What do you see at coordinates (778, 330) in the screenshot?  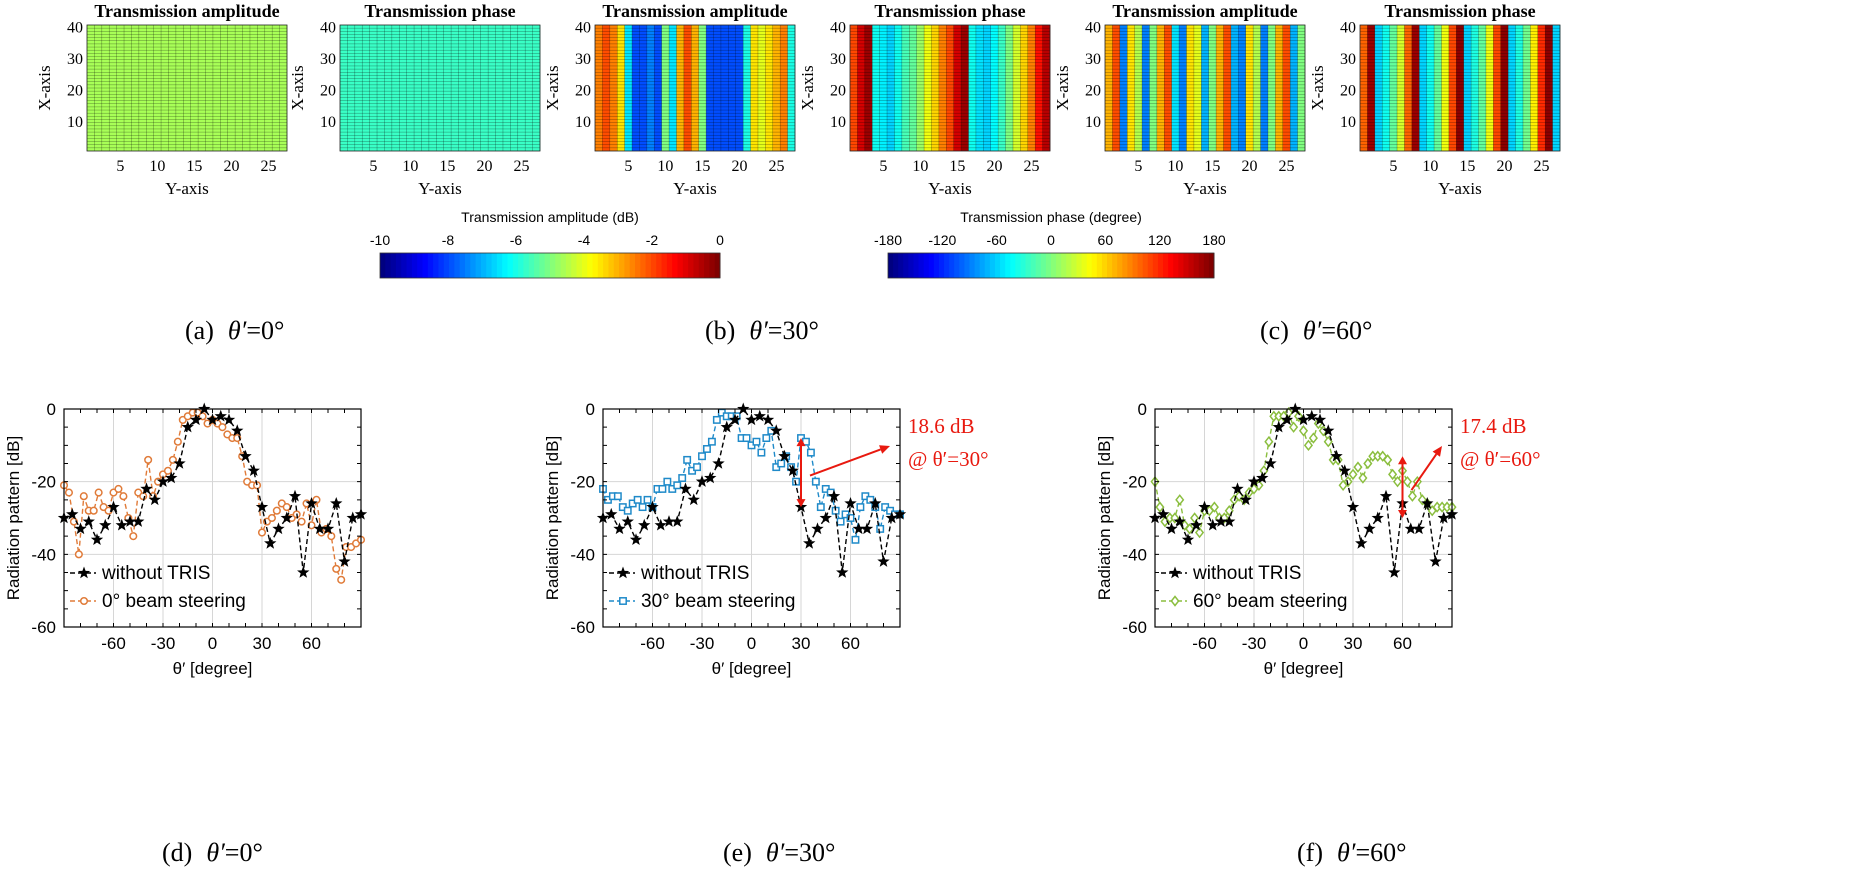 I see `top-captions: (a) θ′=0° (b) θ′=30° (c) θ′=60°` at bounding box center [778, 330].